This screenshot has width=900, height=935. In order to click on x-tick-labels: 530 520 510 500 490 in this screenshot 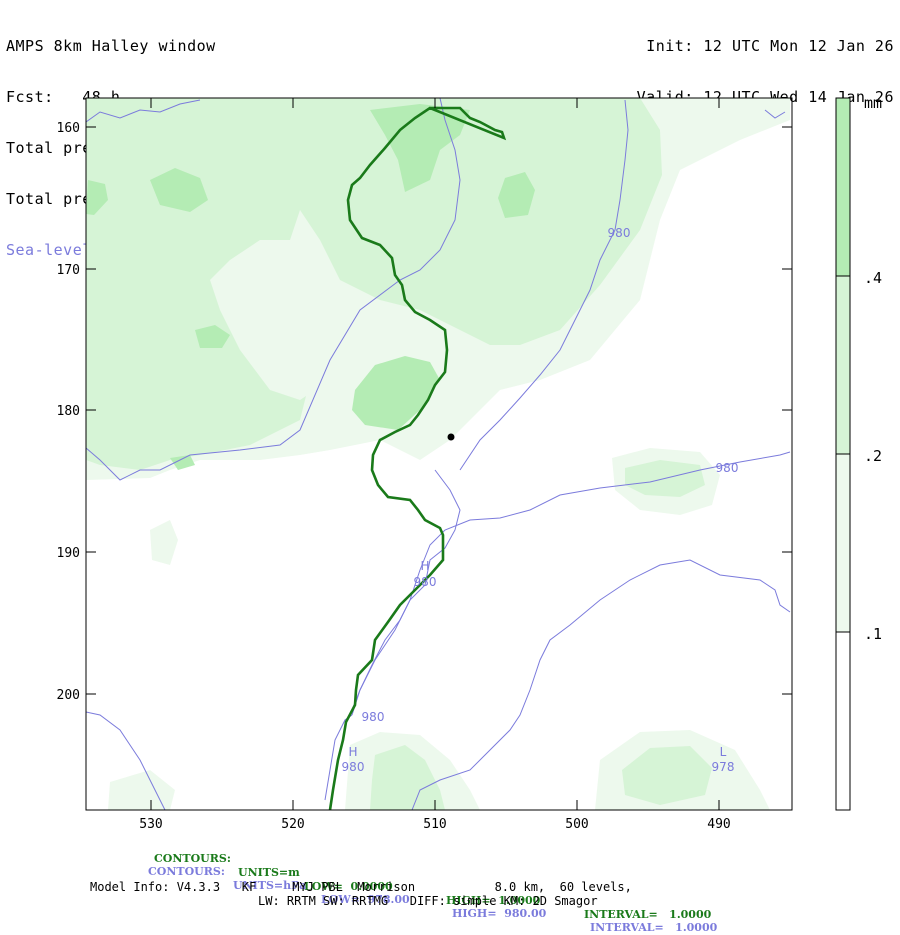, I will do `click(434, 824)`.